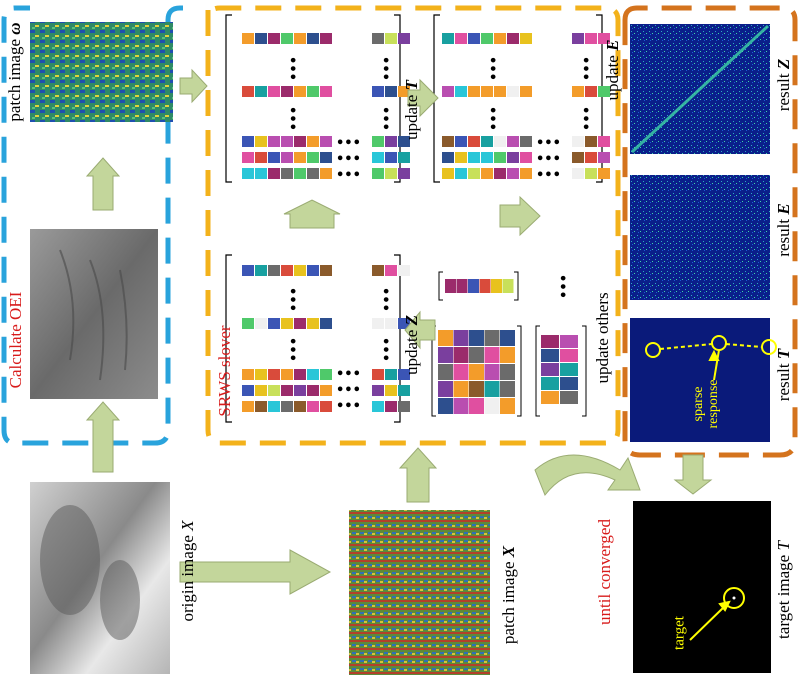 This screenshot has width=800, height=682. I want to click on others-small-grid, so click(561, 371).